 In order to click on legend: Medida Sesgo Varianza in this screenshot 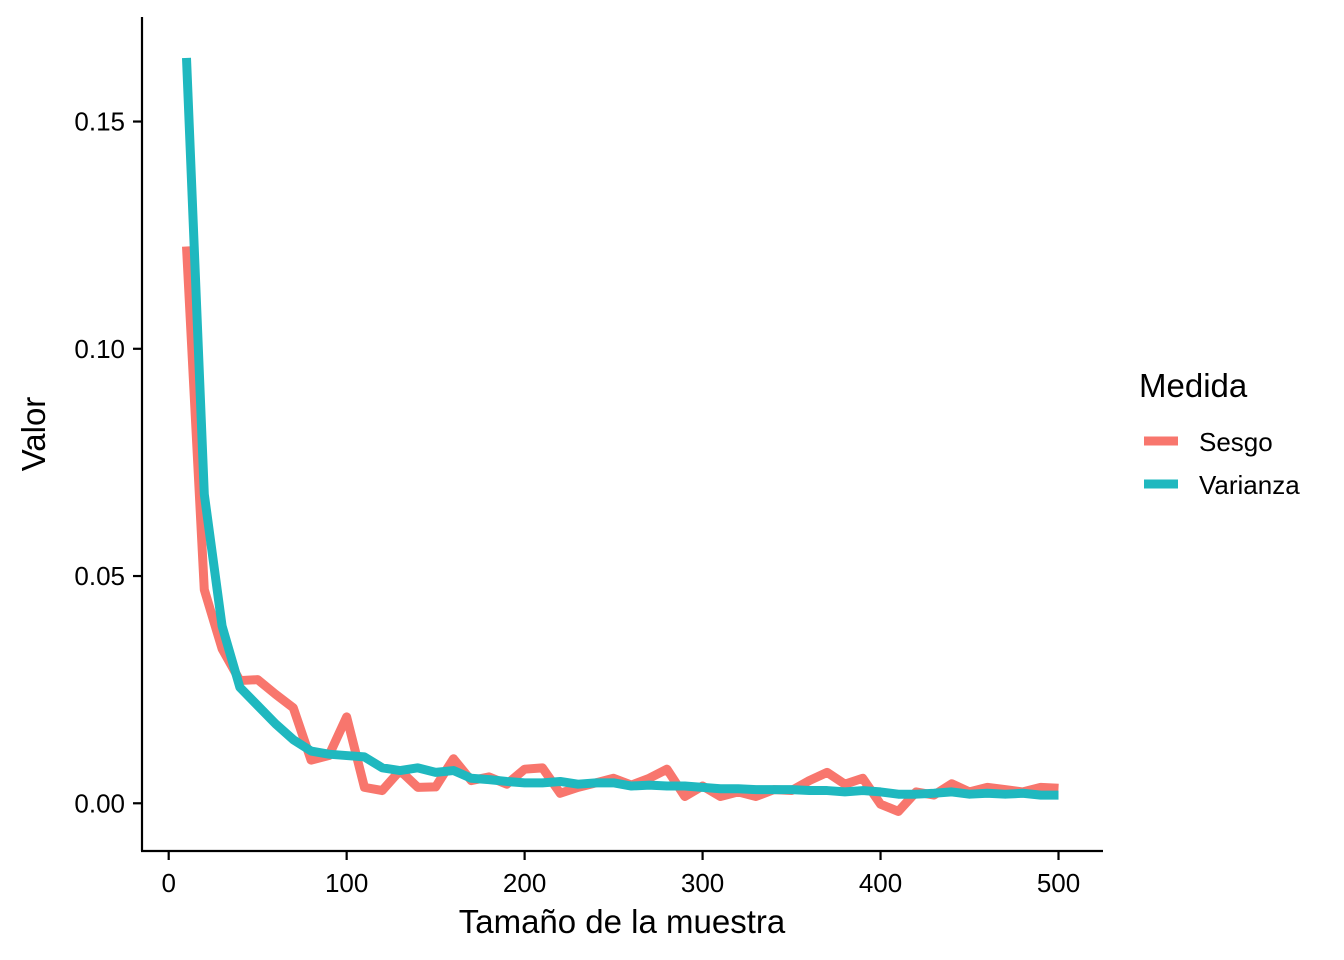, I will do `click(1219, 433)`.